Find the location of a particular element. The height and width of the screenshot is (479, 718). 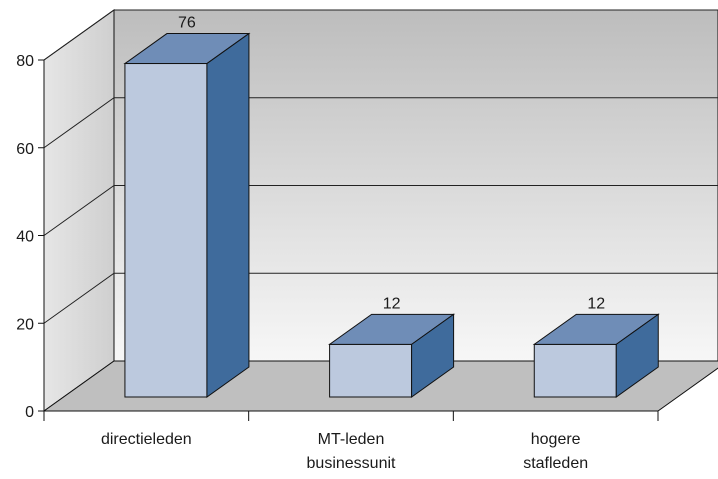

x-tick-label: hogere is located at coordinates (556, 439).